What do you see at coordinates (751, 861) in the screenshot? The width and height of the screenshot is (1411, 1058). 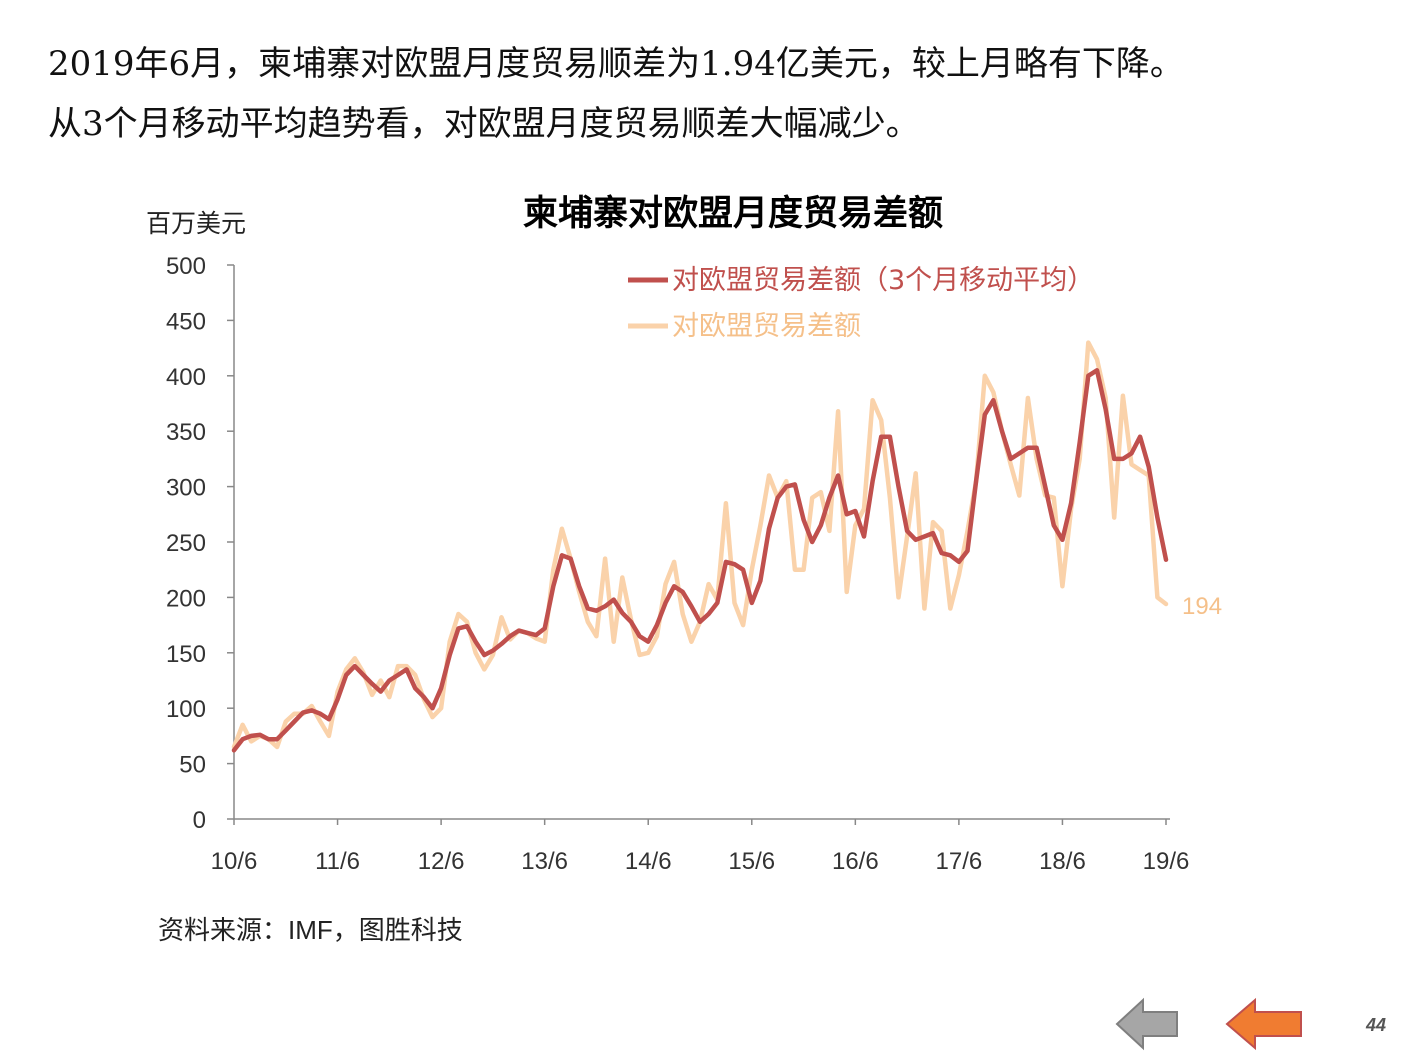 I see `x-tick-label: 15/6` at bounding box center [751, 861].